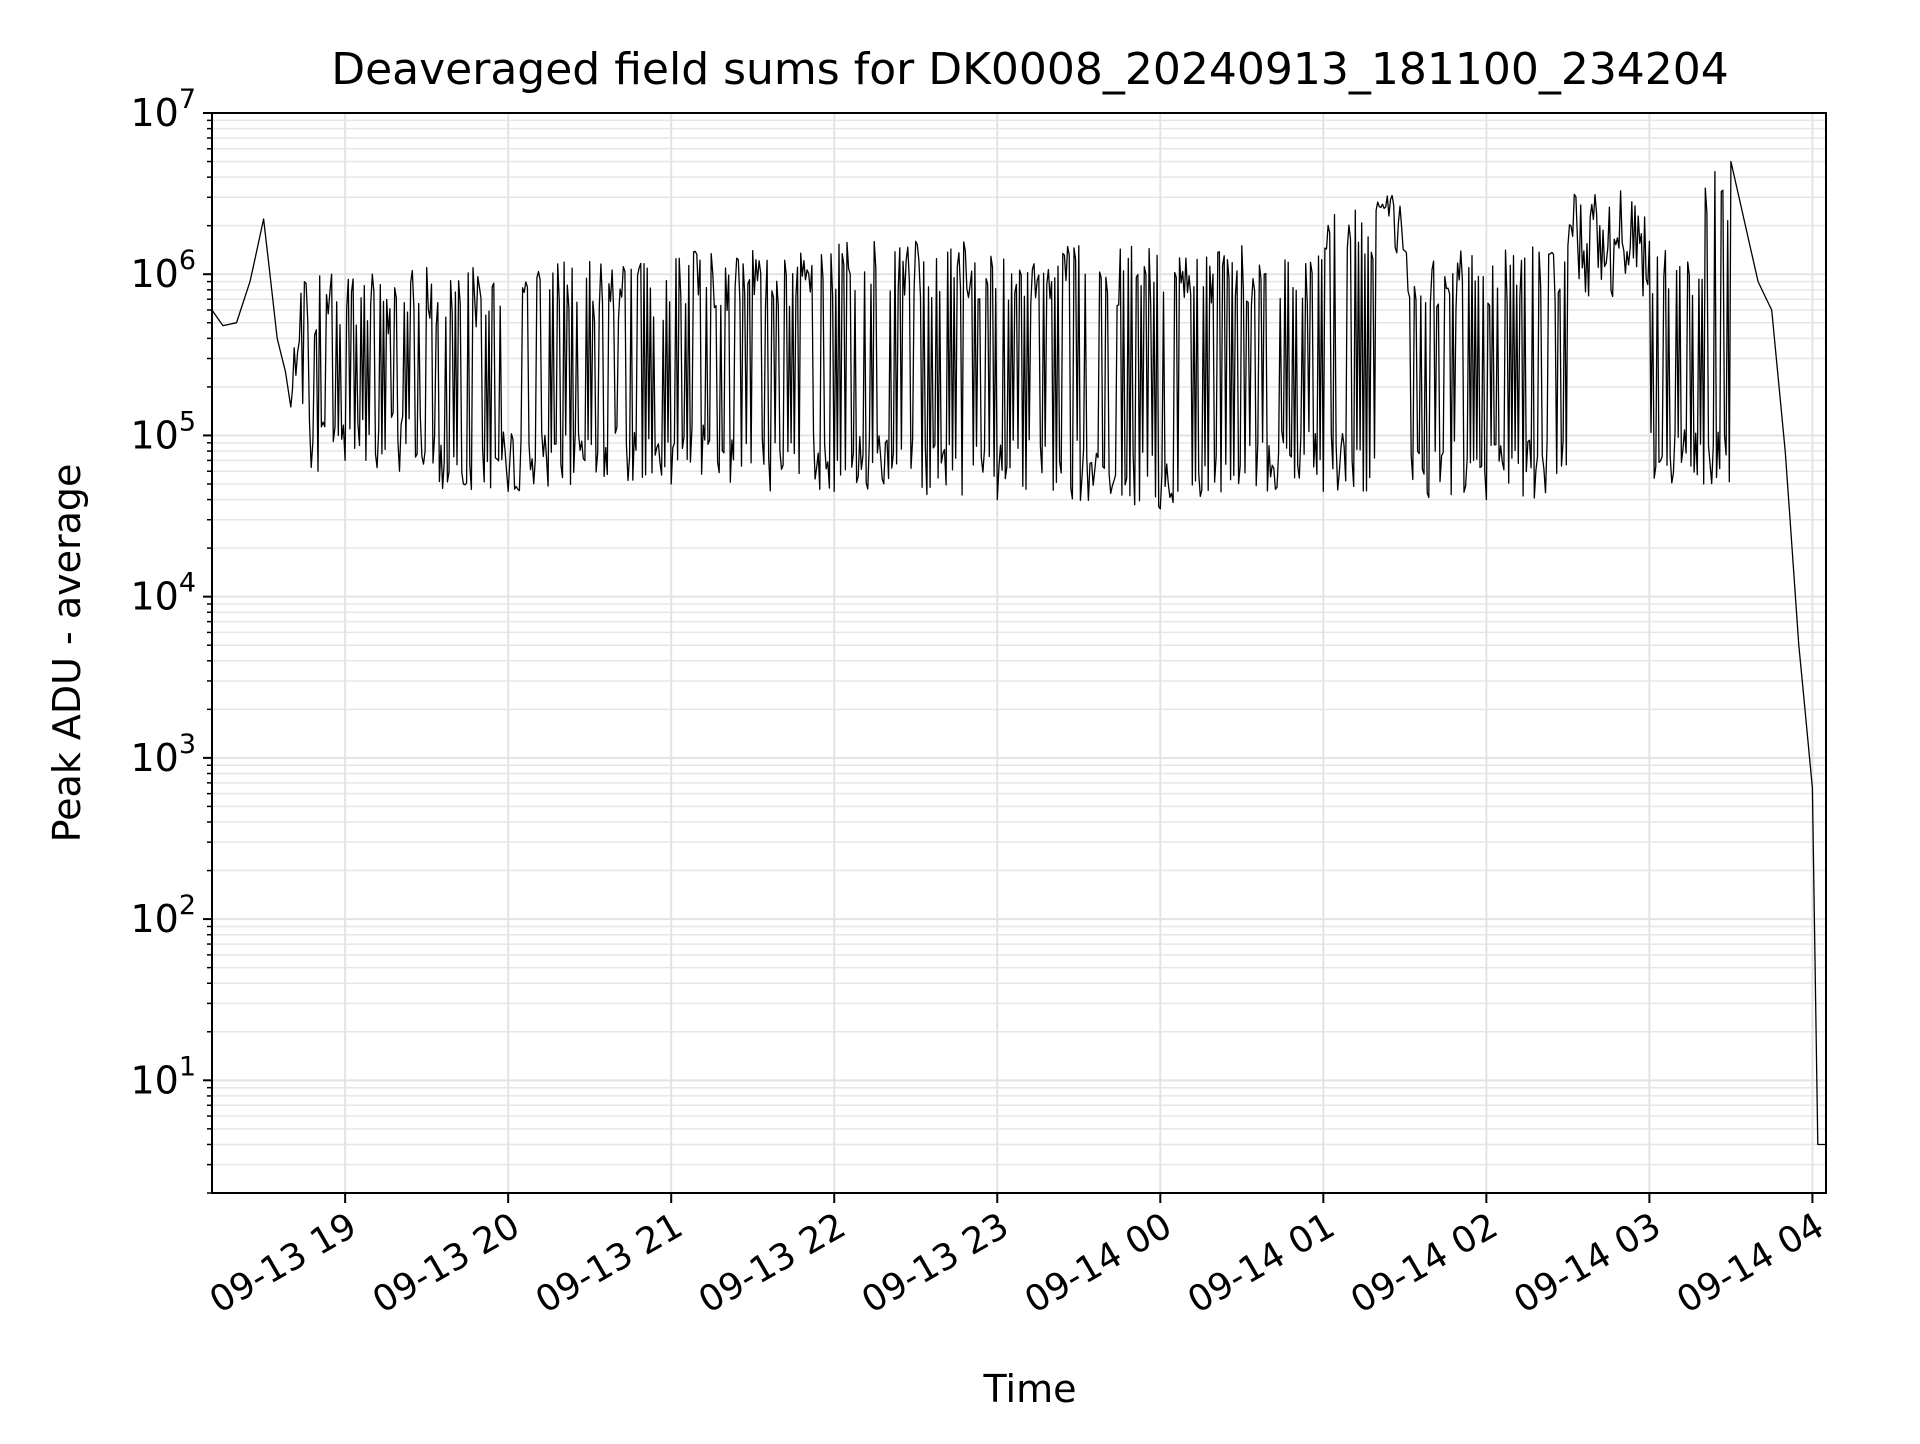 The height and width of the screenshot is (1444, 1920). Describe the element at coordinates (163, 915) in the screenshot. I see `y-tick-label: 10²` at that location.